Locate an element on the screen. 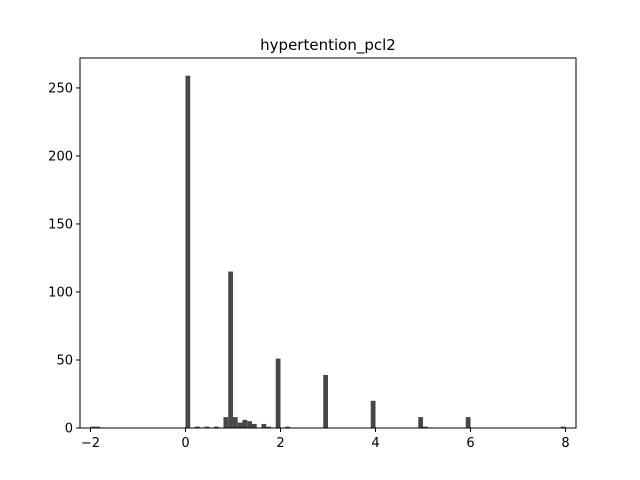 This screenshot has height=480, width=640. x-tick-label-2: 2 is located at coordinates (280, 443).